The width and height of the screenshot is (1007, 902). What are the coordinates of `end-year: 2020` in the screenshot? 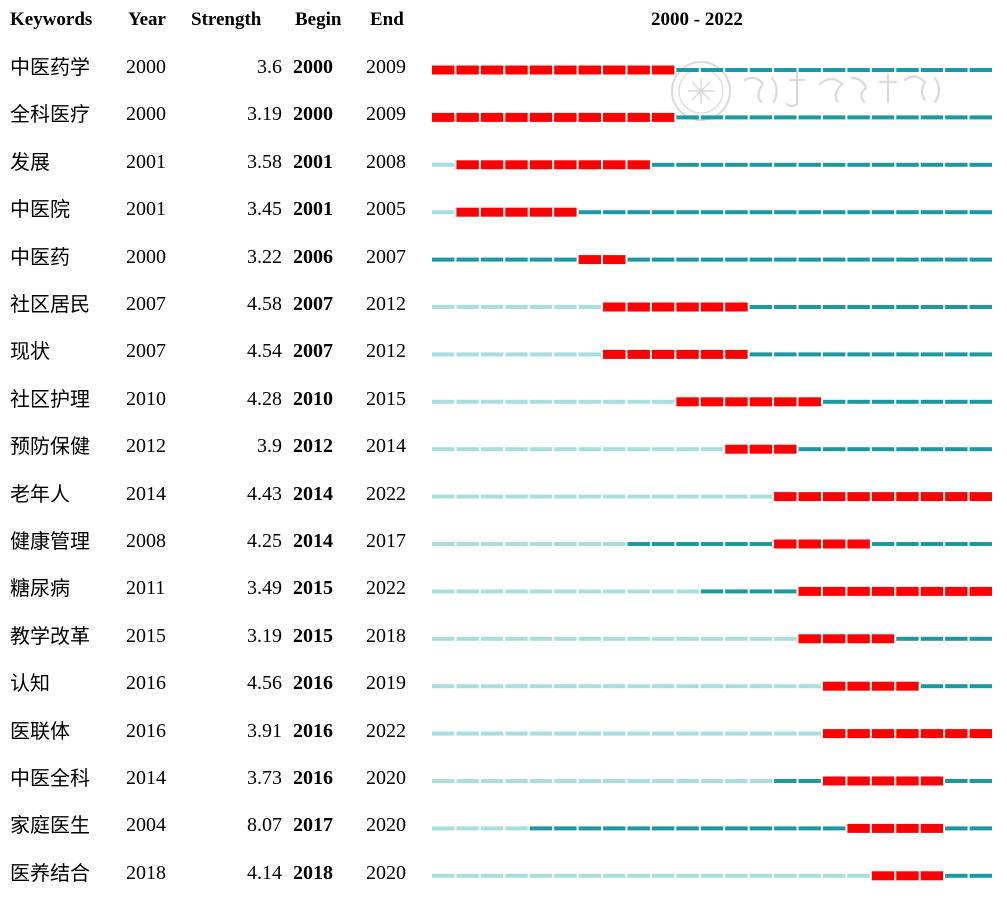 It's located at (386, 872).